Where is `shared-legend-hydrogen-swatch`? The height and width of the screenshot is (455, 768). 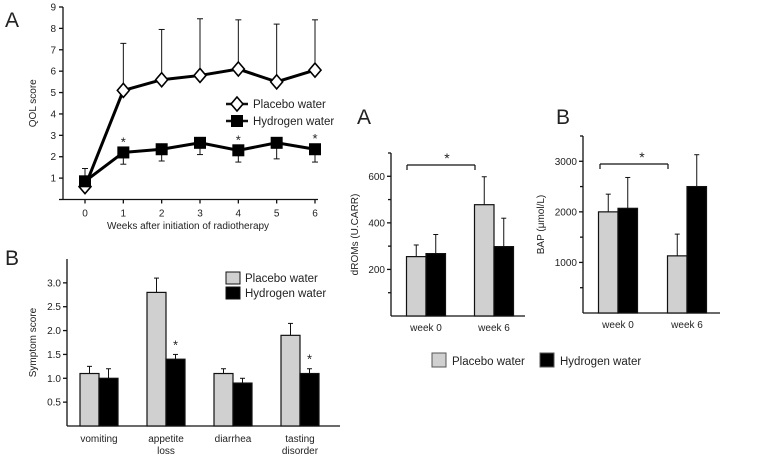 shared-legend-hydrogen-swatch is located at coordinates (547, 360).